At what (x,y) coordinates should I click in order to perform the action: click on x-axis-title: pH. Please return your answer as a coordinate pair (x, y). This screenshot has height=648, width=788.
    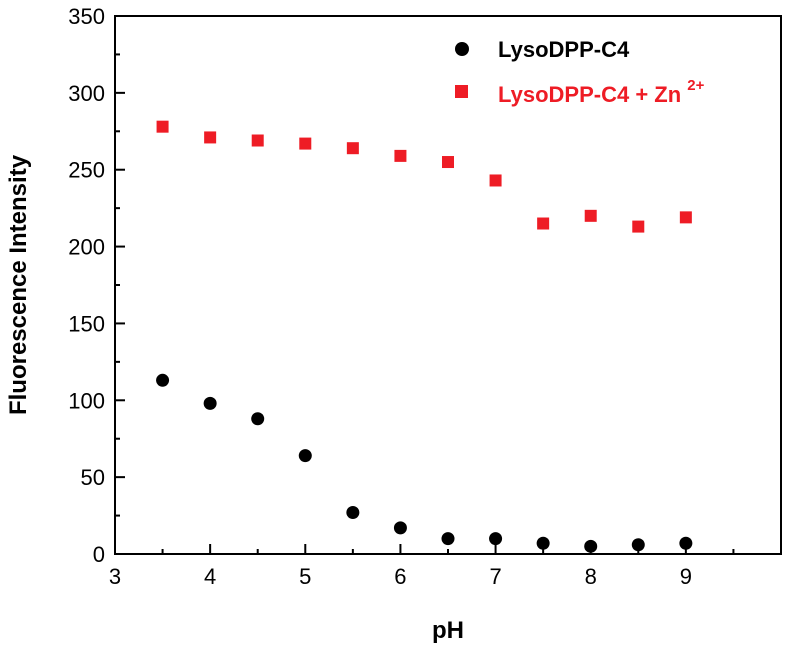
    Looking at the image, I should click on (448, 630).